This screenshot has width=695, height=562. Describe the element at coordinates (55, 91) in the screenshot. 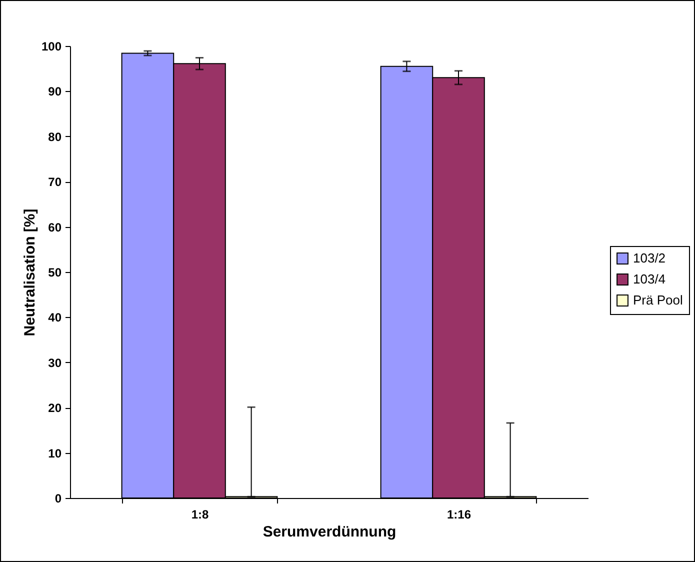

I see `y-tick-label: 90` at that location.